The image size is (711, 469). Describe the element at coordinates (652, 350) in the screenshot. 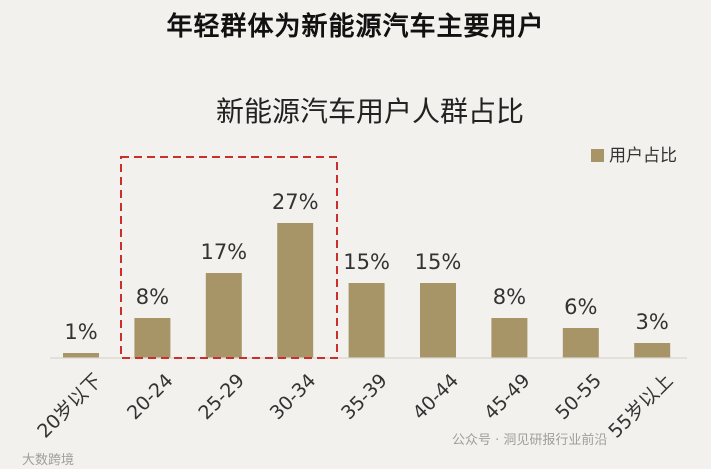

I see `bar-55岁以上` at that location.